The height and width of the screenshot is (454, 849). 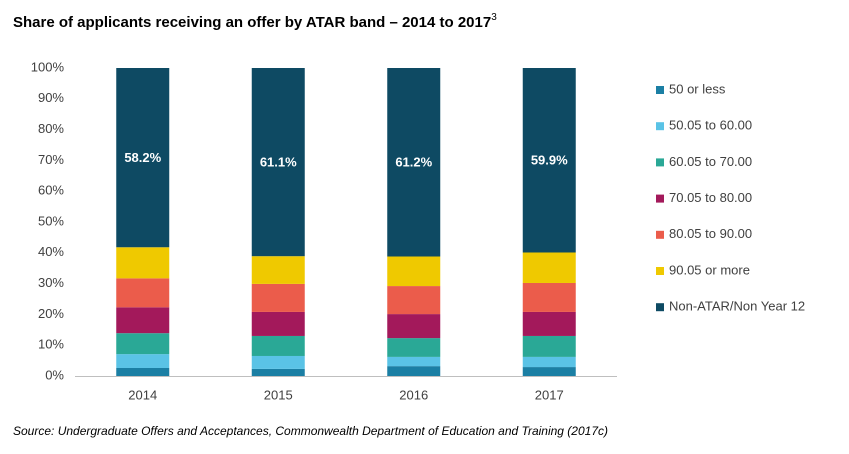 What do you see at coordinates (278, 394) in the screenshot?
I see `x-tick-label: 2015` at bounding box center [278, 394].